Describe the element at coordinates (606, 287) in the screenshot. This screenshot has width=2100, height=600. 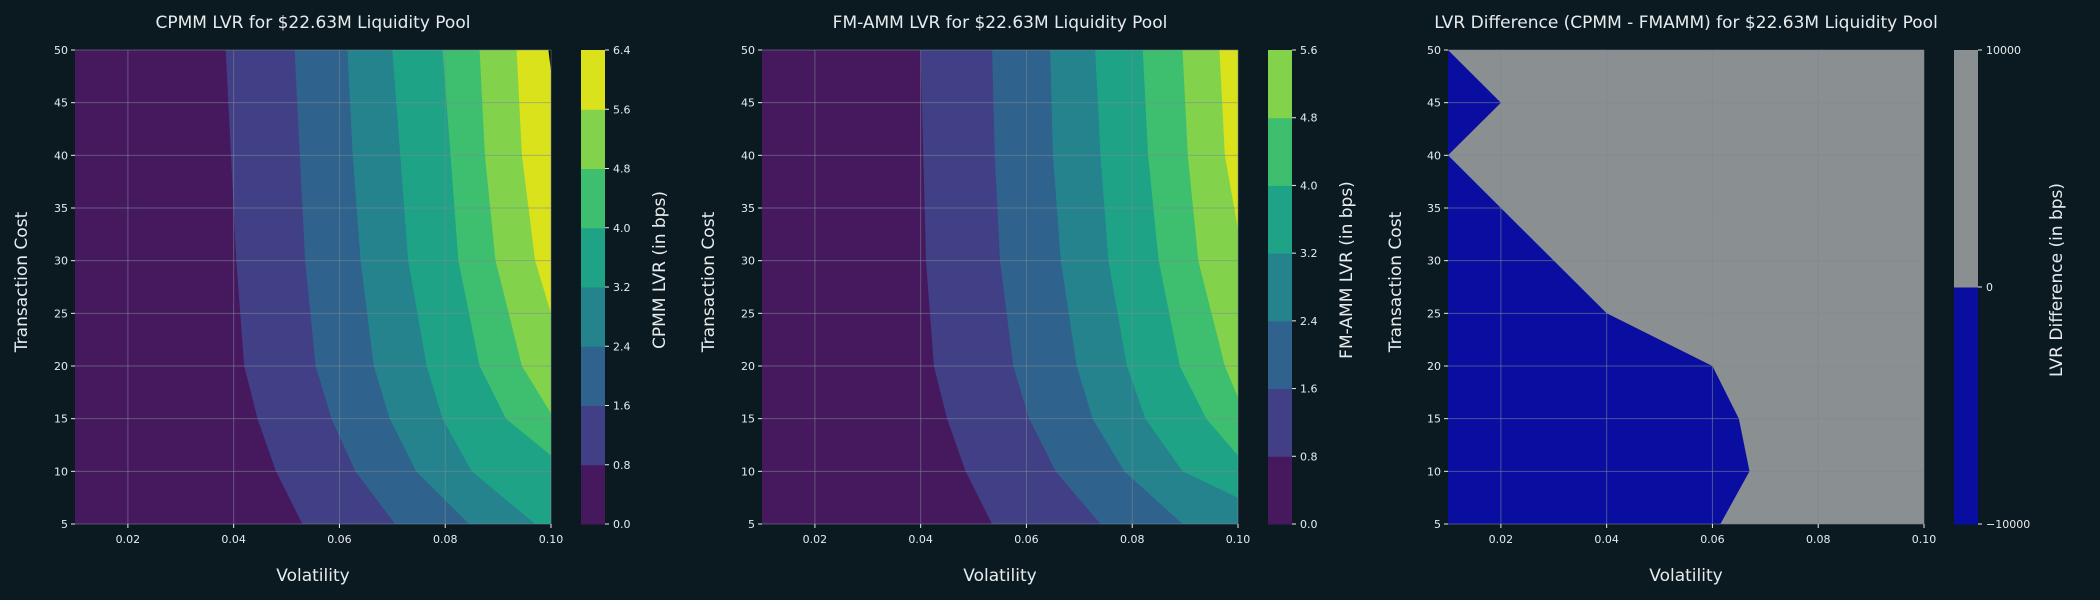
I see `cpmm-colorbar: 0.0 0.8 1.6 2.4 3.2 4.0 4.8 5.6 6.4` at that location.